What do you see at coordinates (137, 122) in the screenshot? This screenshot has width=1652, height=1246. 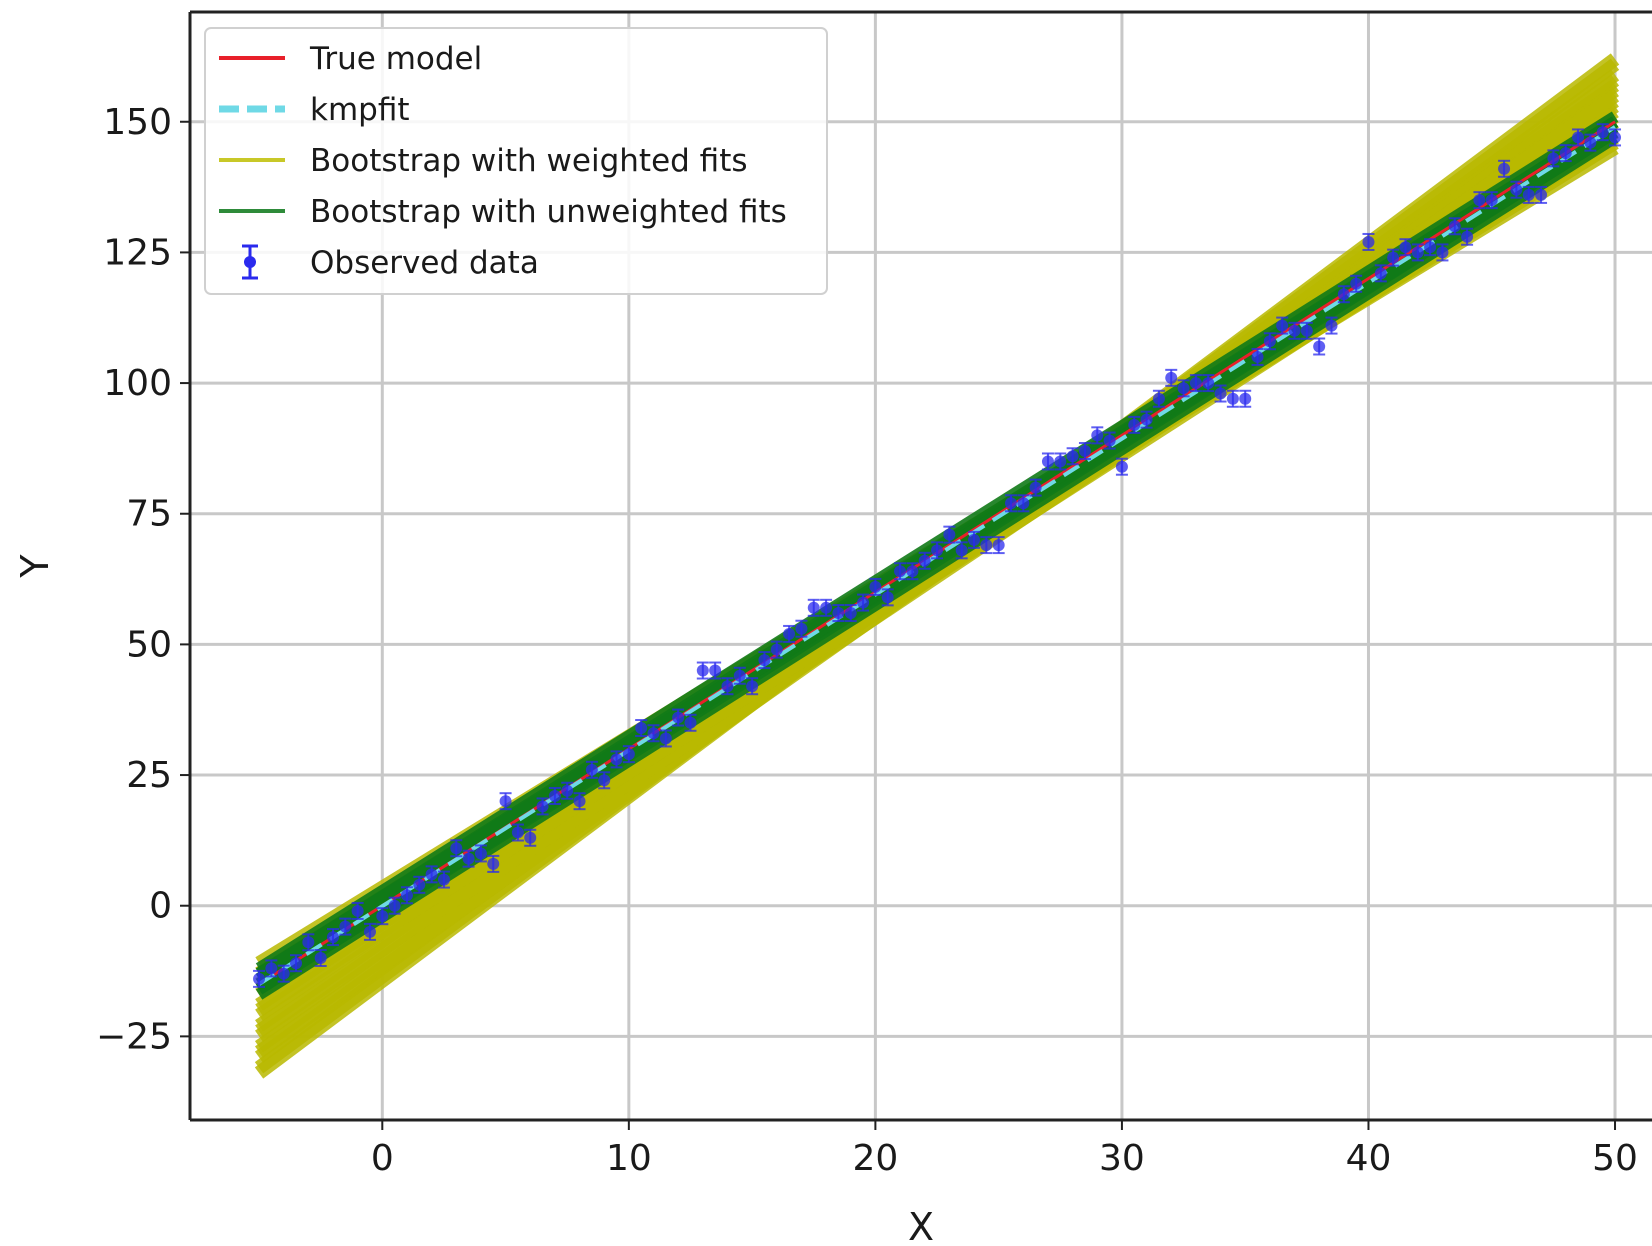 I see `y-tick-label: 150` at bounding box center [137, 122].